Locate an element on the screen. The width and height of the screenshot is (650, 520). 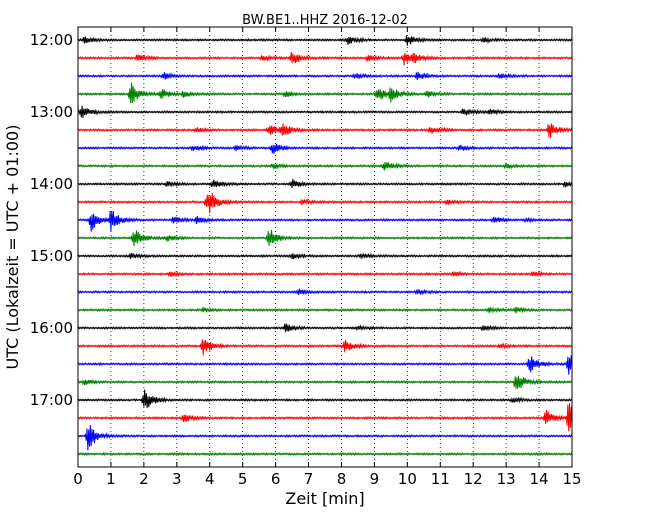
x-tick-label: 14 is located at coordinates (539, 479).